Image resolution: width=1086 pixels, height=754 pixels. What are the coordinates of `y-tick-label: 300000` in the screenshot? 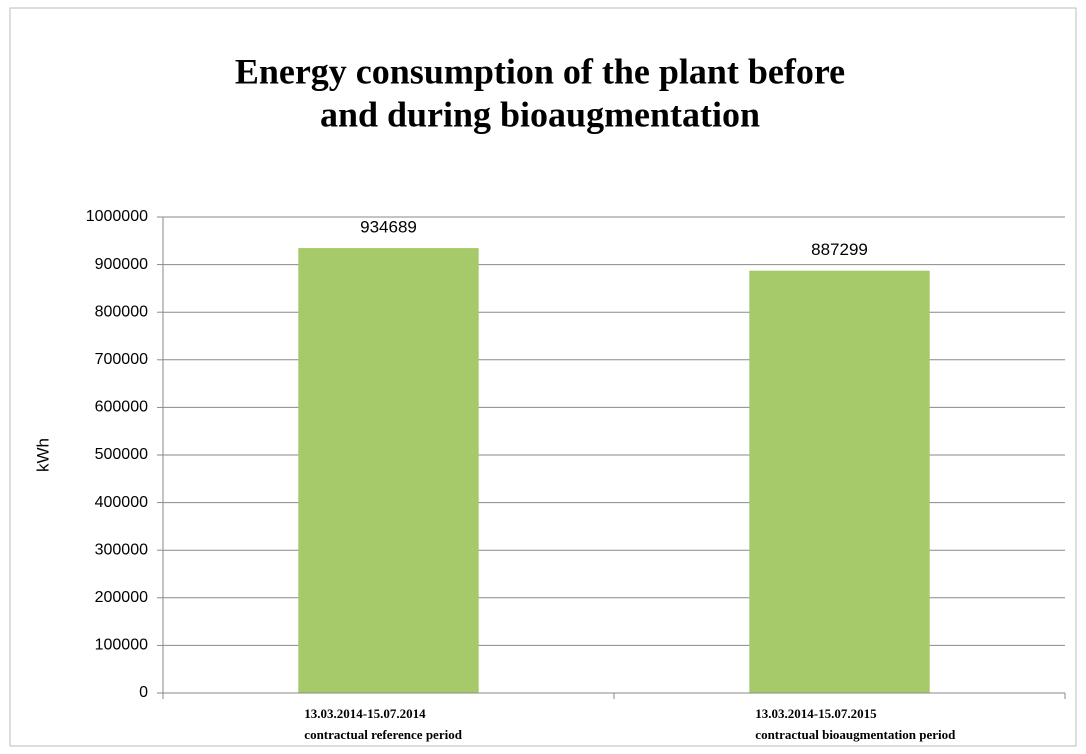 It's located at (121, 549).